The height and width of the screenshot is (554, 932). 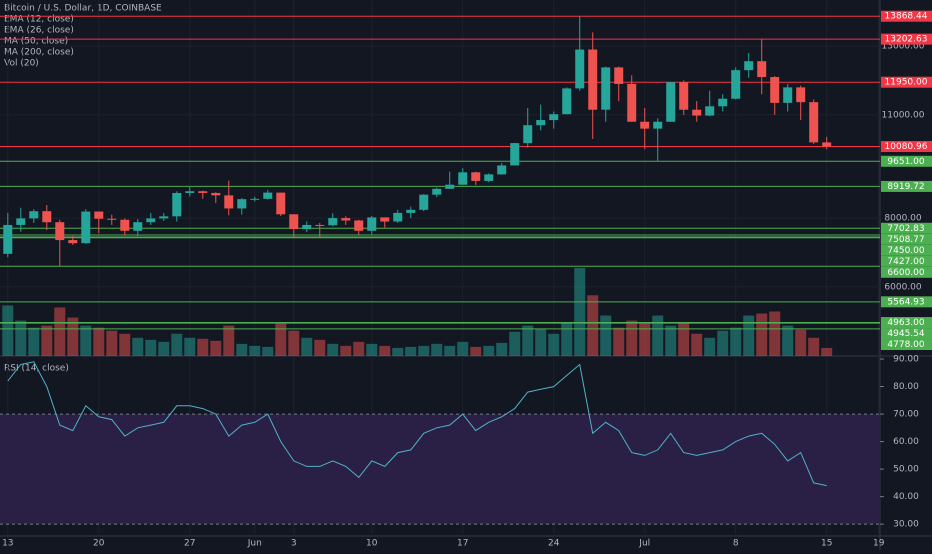 What do you see at coordinates (905, 334) in the screenshot?
I see `level-label: 4945.54` at bounding box center [905, 334].